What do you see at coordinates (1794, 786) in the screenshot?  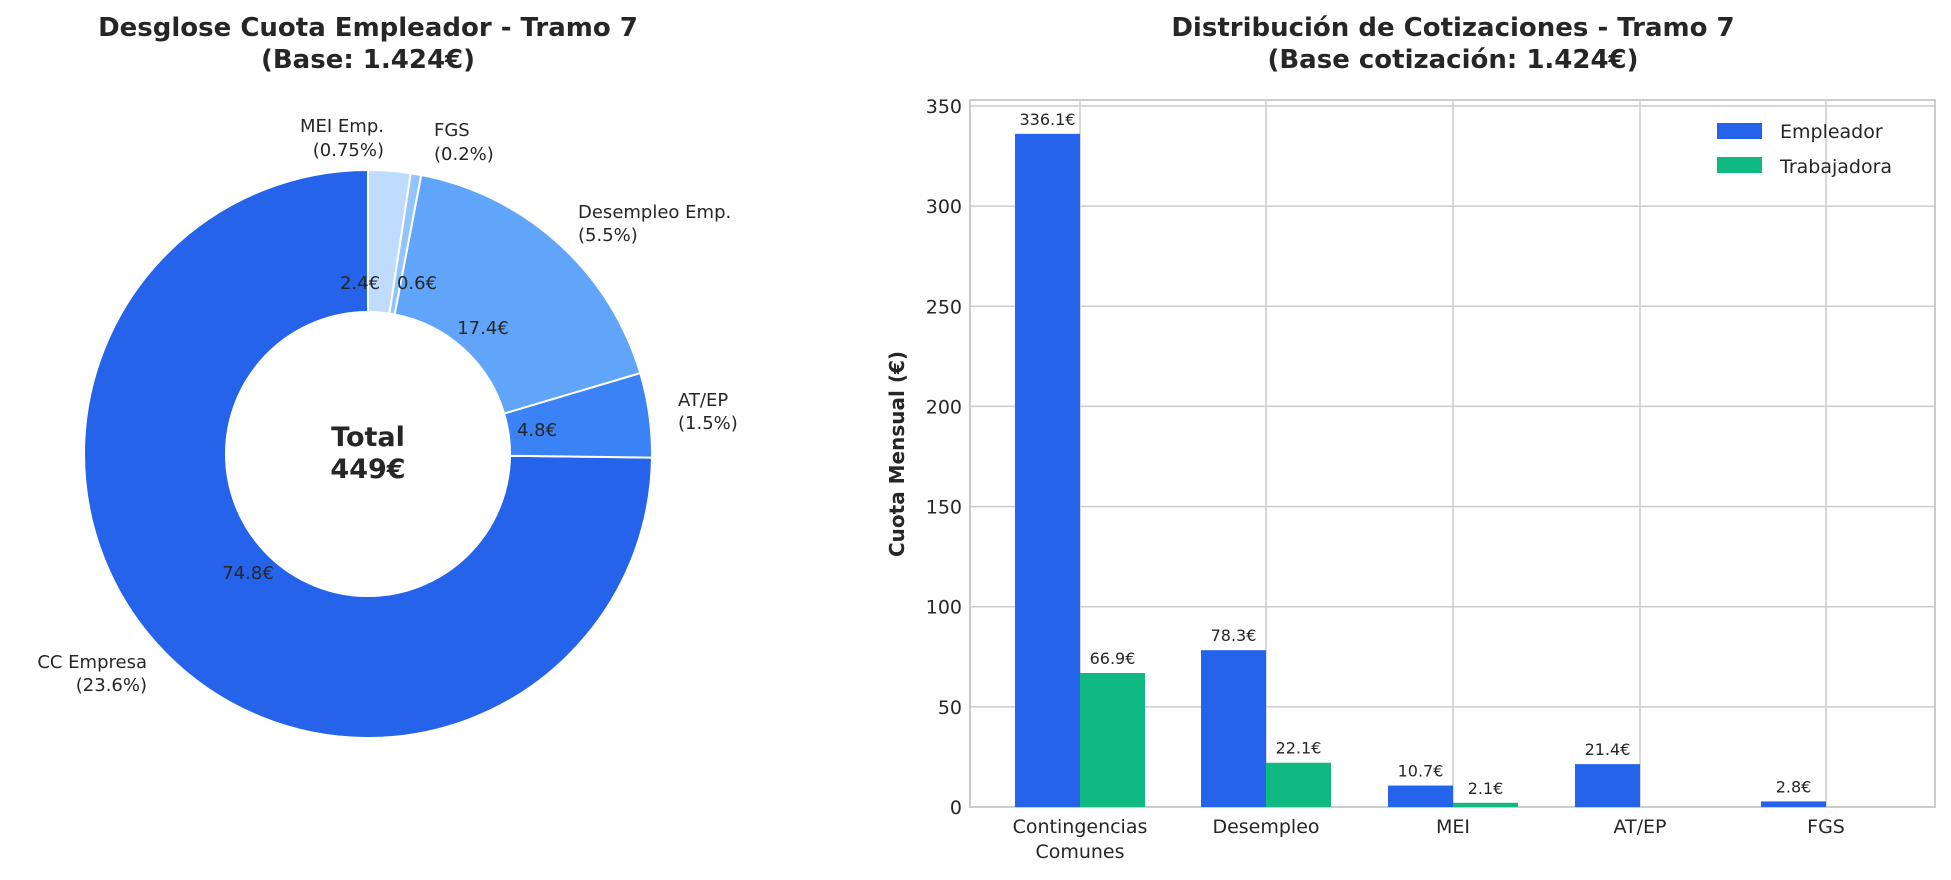 I see `bar-value-label: 2.8€` at bounding box center [1794, 786].